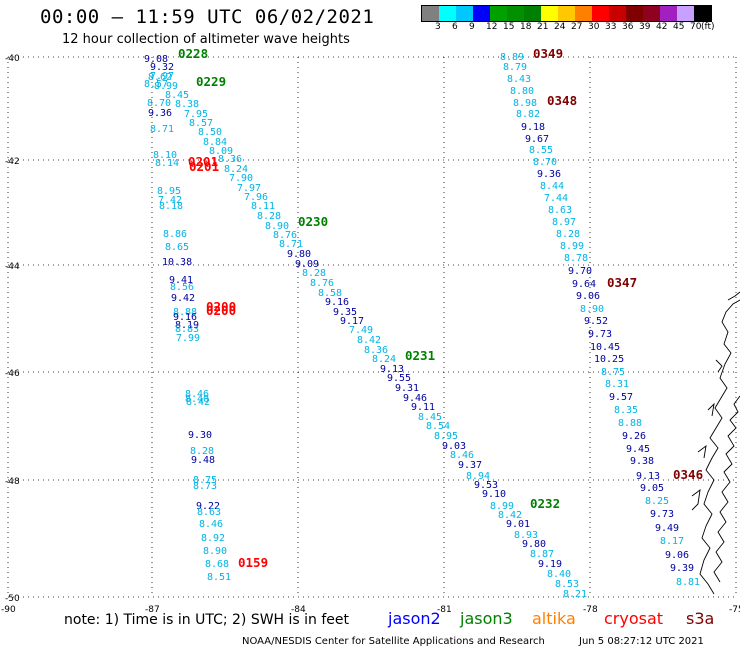 The image size is (740, 650). I want to click on wave-height-value: 8.38, so click(187, 104).